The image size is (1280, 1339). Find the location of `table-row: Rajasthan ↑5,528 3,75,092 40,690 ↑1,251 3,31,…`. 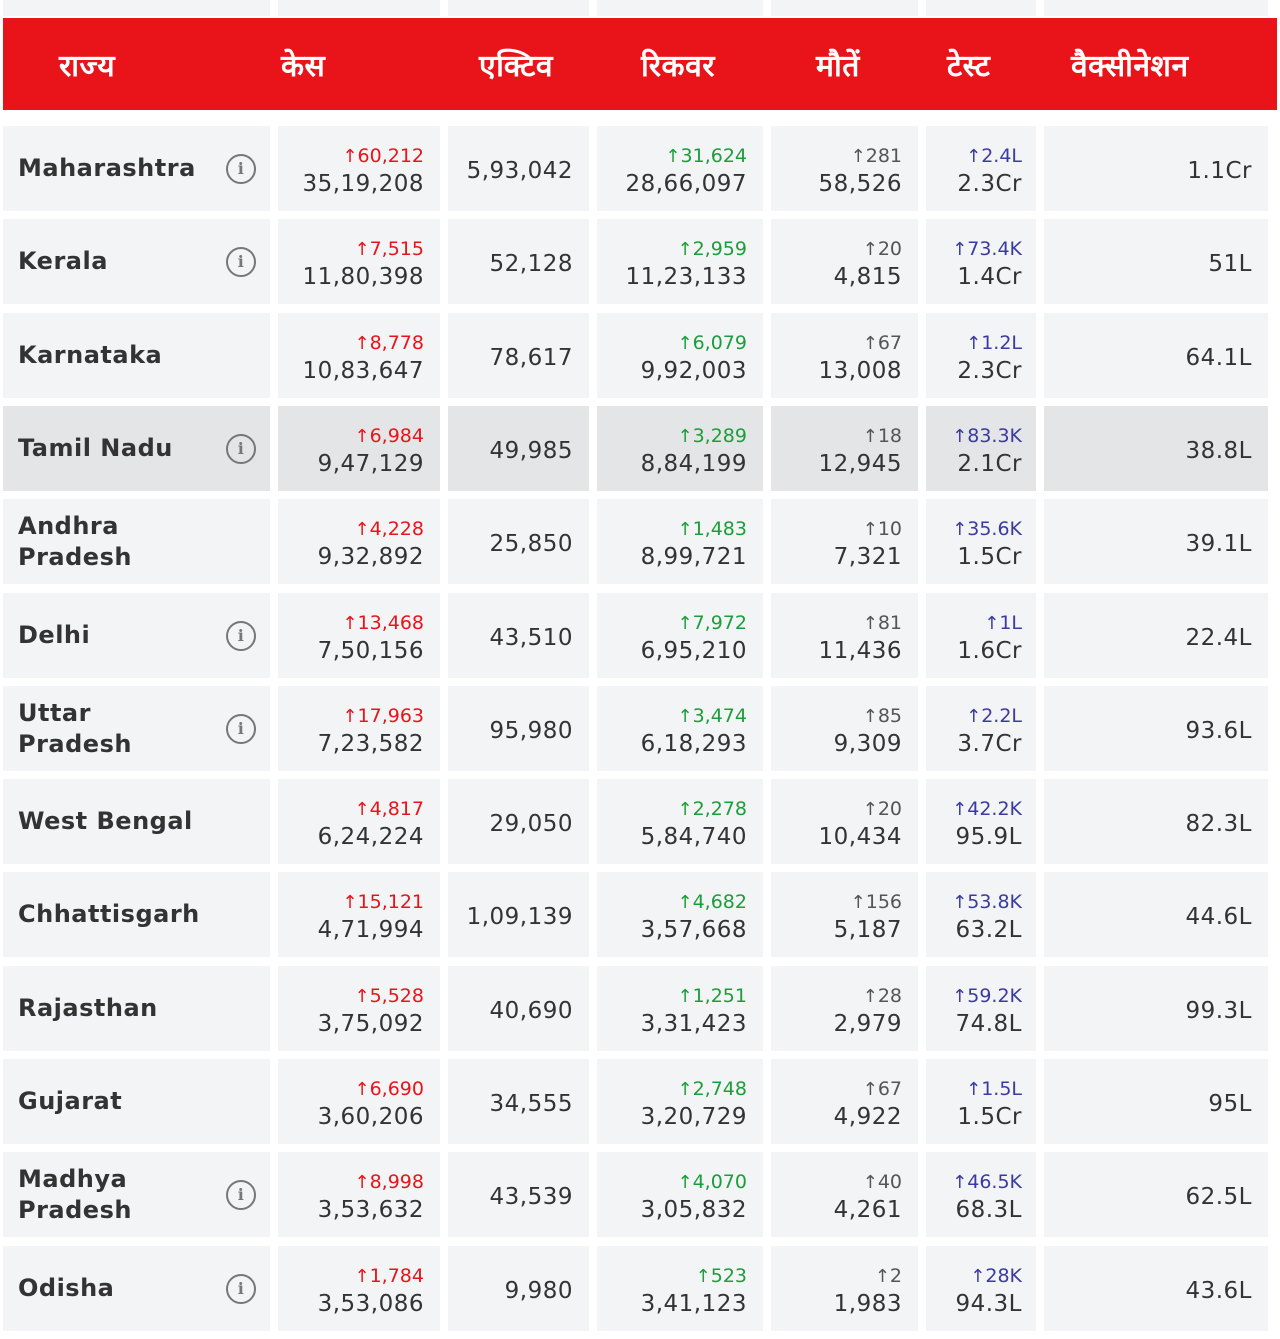

table-row: Rajasthan ↑5,528 3,75,092 40,690 ↑1,251 3,31,… is located at coordinates (640, 1008).